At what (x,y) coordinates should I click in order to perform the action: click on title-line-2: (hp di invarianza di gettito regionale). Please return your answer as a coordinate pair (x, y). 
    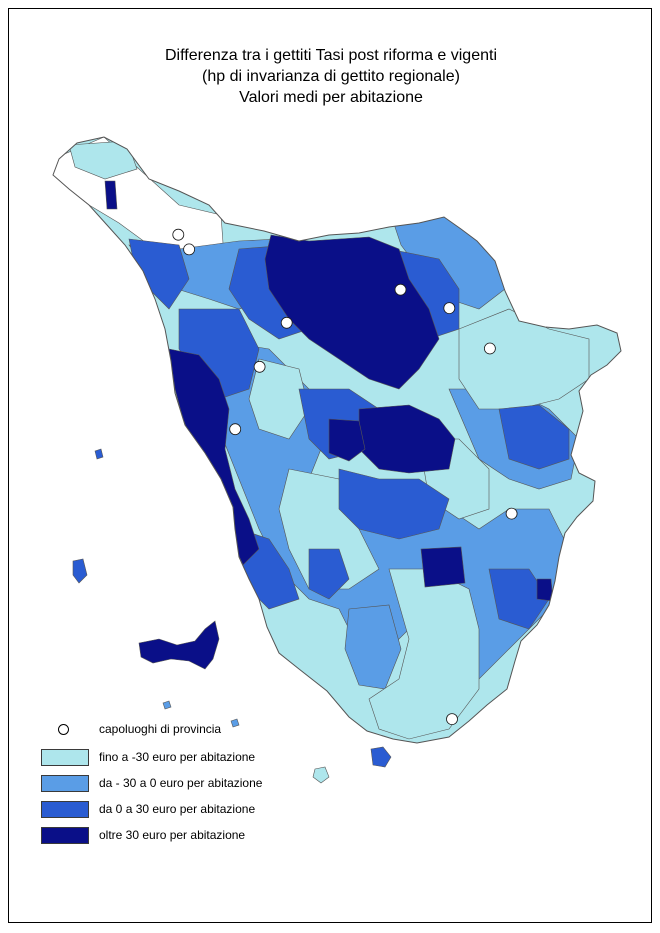
    Looking at the image, I should click on (331, 76).